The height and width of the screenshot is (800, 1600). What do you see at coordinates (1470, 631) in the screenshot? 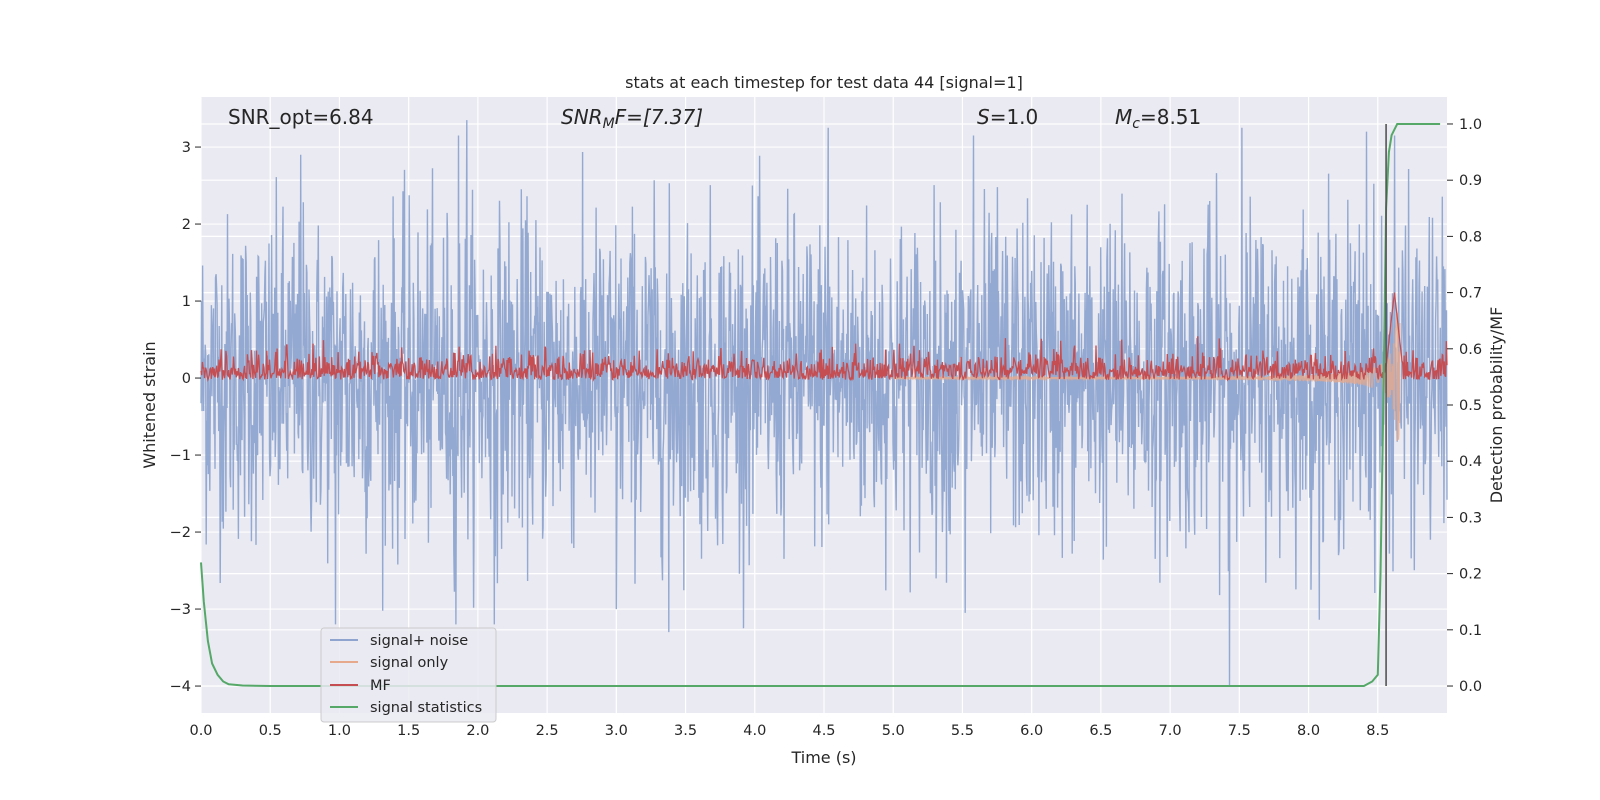
I see `y2-tick-label: 0.1` at bounding box center [1470, 631].